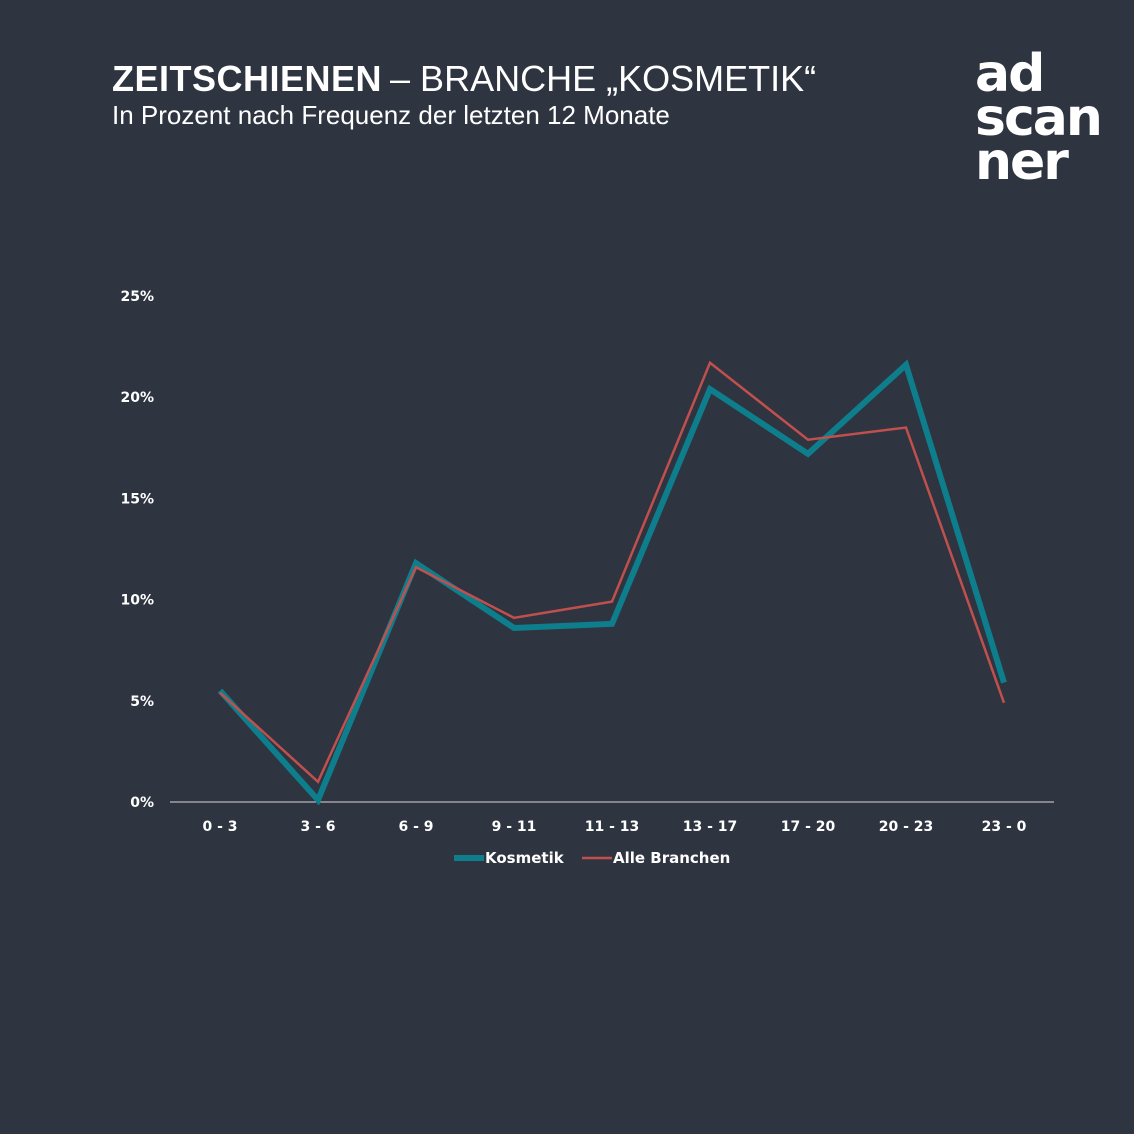 The image size is (1134, 1134). I want to click on logo-line-1: ad, so click(1010, 74).